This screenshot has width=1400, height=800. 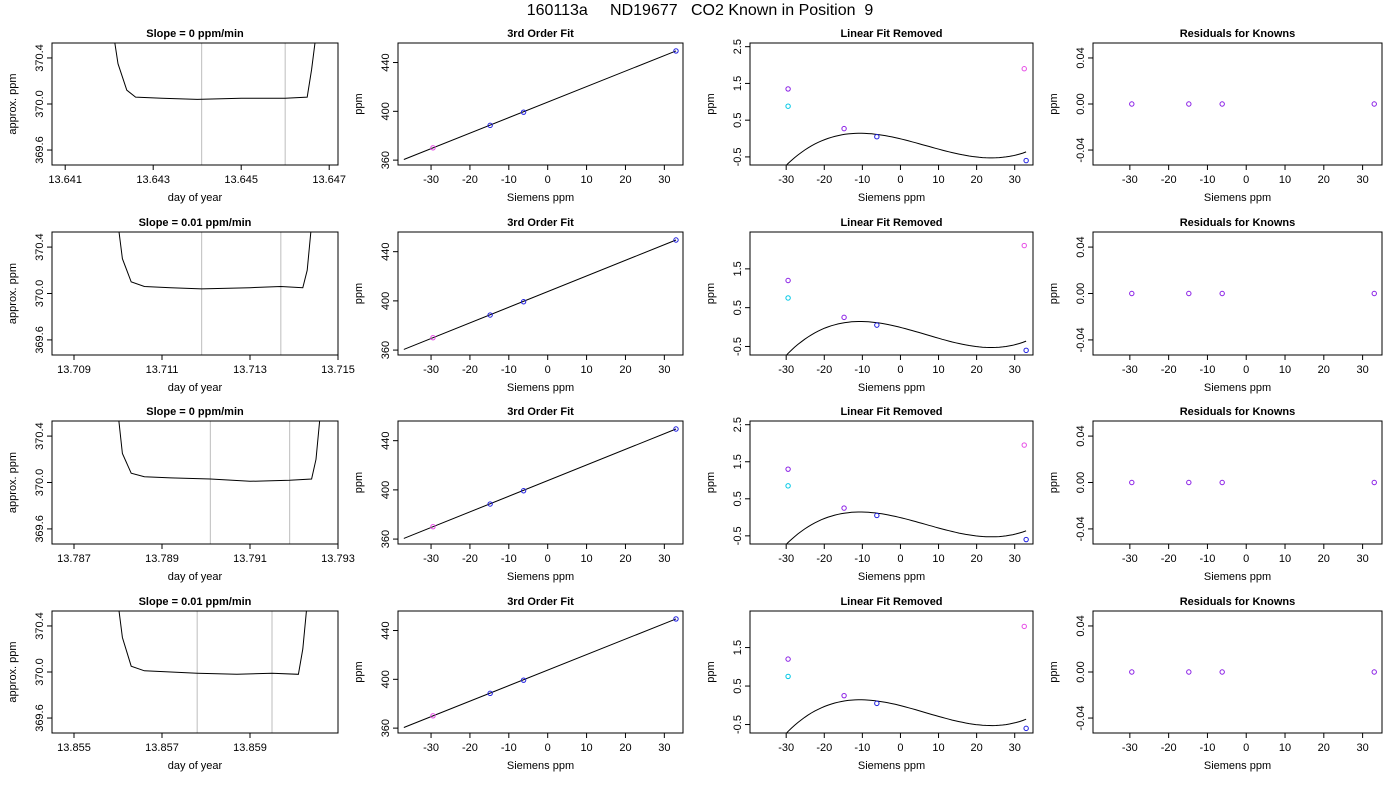 I want to click on x-tick-label: 13.859, so click(x=250, y=748).